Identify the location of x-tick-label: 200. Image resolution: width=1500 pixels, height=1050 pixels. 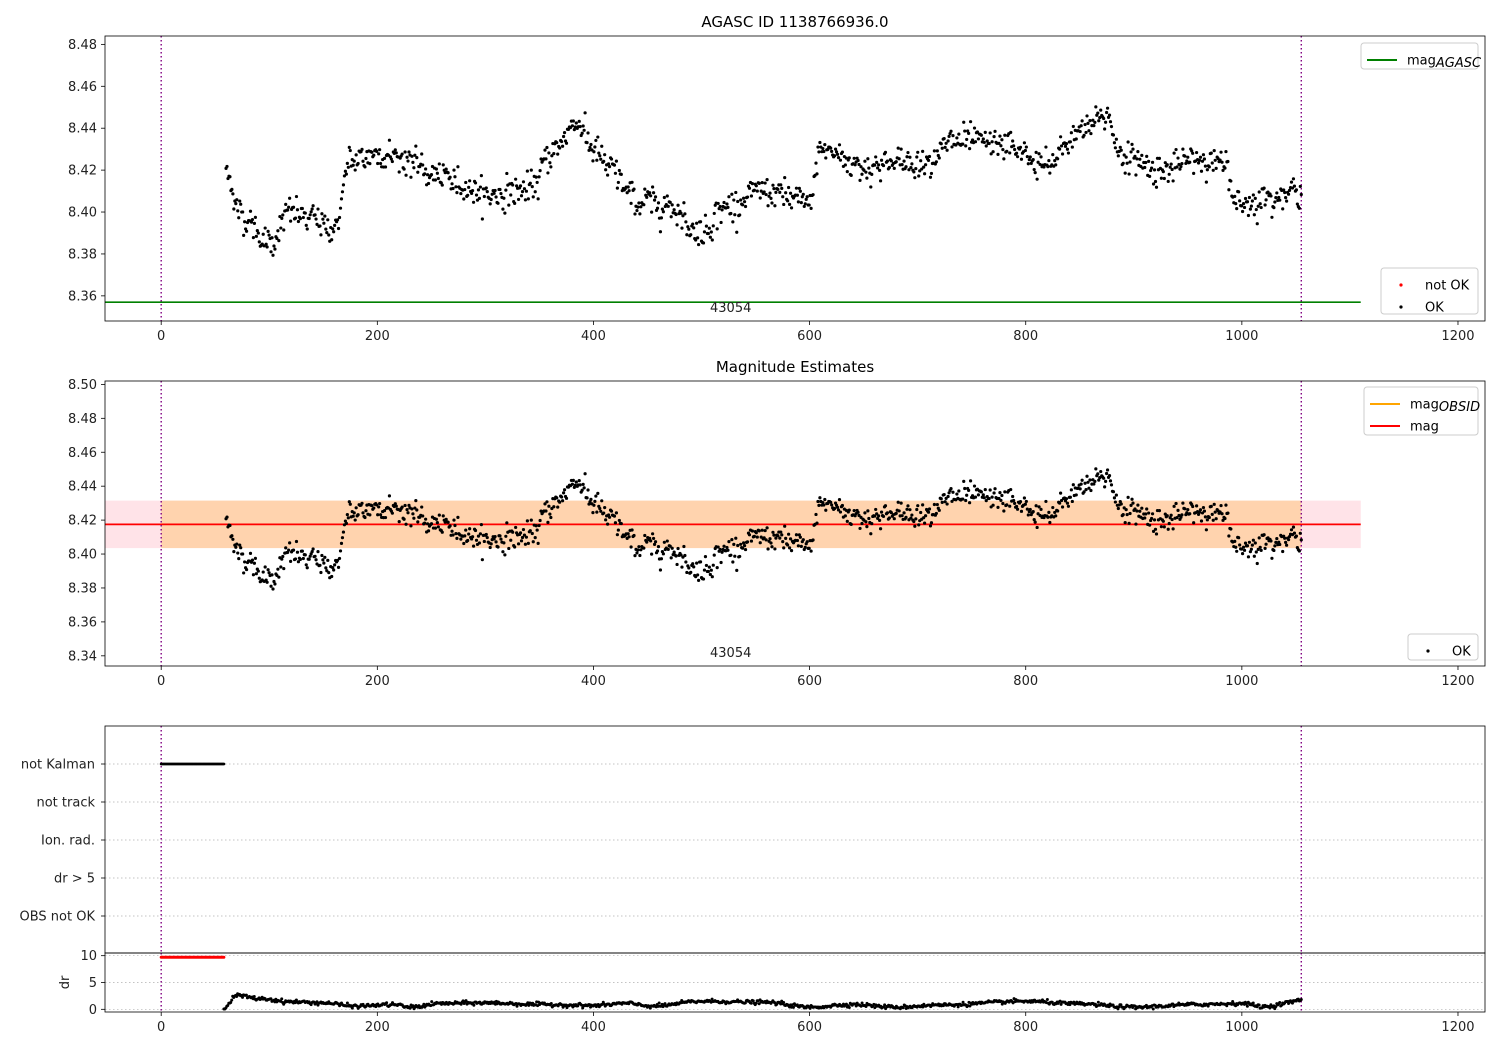
(377, 336).